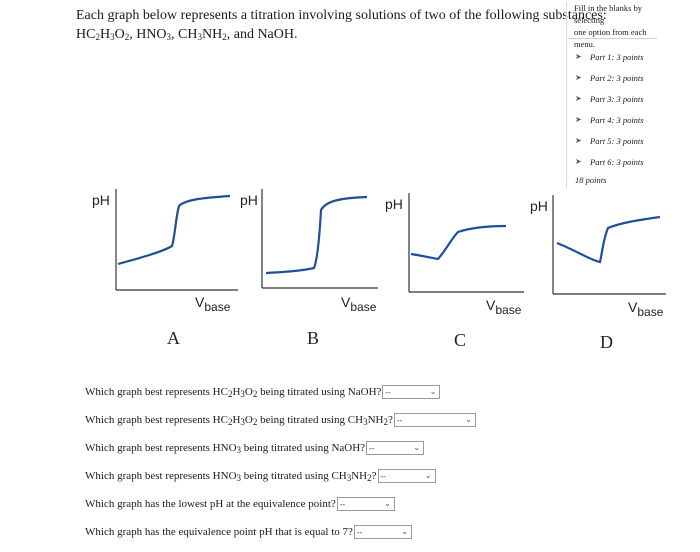 This screenshot has height=552, width=700. What do you see at coordinates (608, 239) in the screenshot?
I see `graph-d-curve` at bounding box center [608, 239].